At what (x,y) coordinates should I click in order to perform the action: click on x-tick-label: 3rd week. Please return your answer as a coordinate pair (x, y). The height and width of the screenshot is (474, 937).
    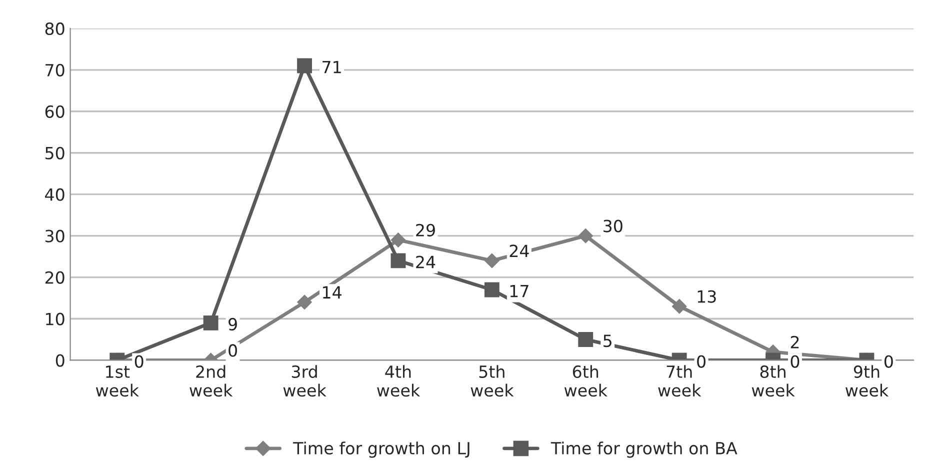
    Looking at the image, I should click on (304, 381).